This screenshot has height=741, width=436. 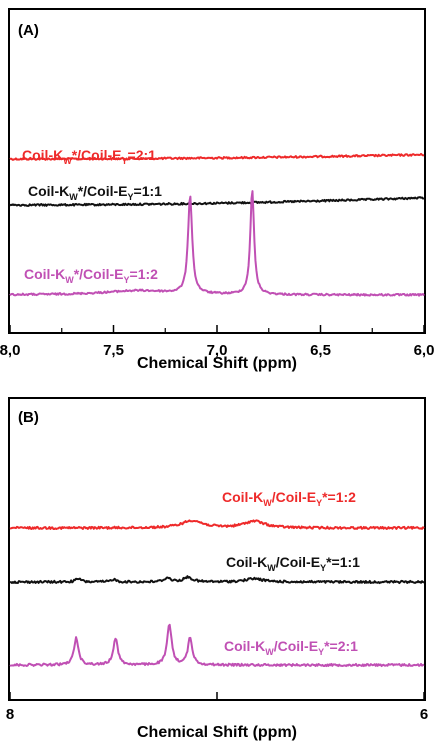 I want to click on panel-a-ticks: 8,0 7,5 7,0 6,5 6,0, so click(x=217, y=342).